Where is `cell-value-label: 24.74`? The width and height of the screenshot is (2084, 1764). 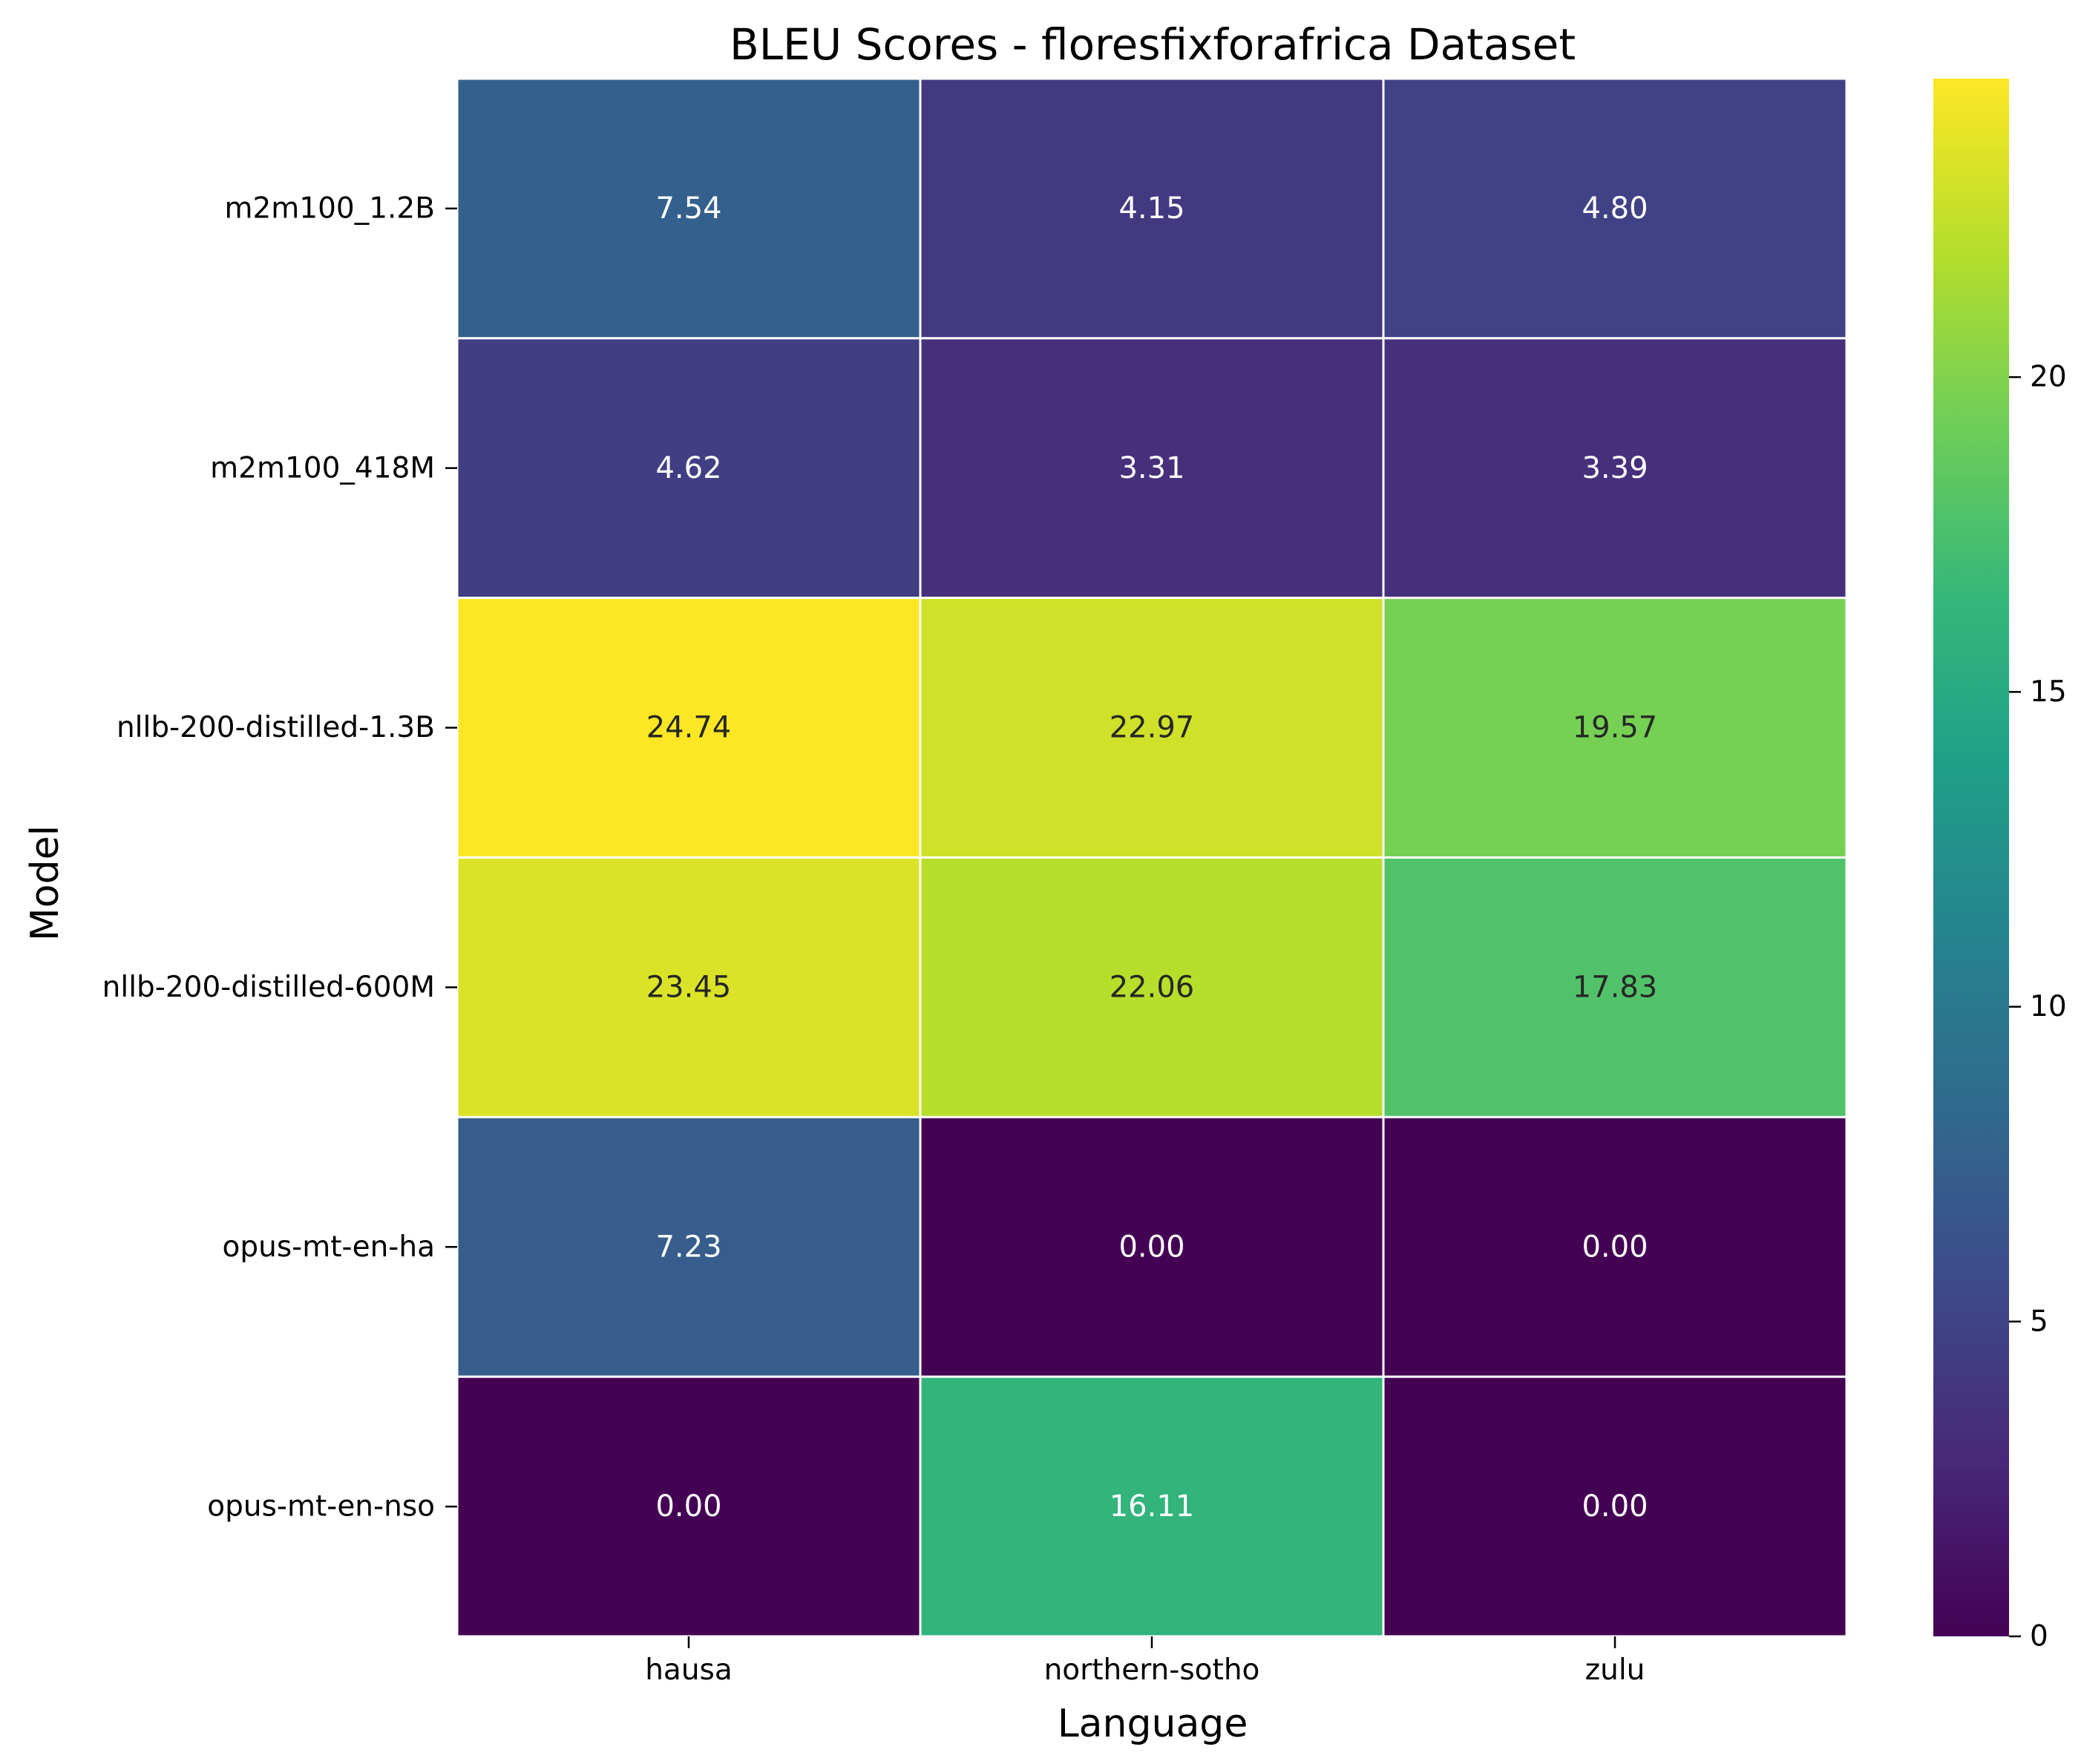
cell-value-label: 24.74 is located at coordinates (689, 728).